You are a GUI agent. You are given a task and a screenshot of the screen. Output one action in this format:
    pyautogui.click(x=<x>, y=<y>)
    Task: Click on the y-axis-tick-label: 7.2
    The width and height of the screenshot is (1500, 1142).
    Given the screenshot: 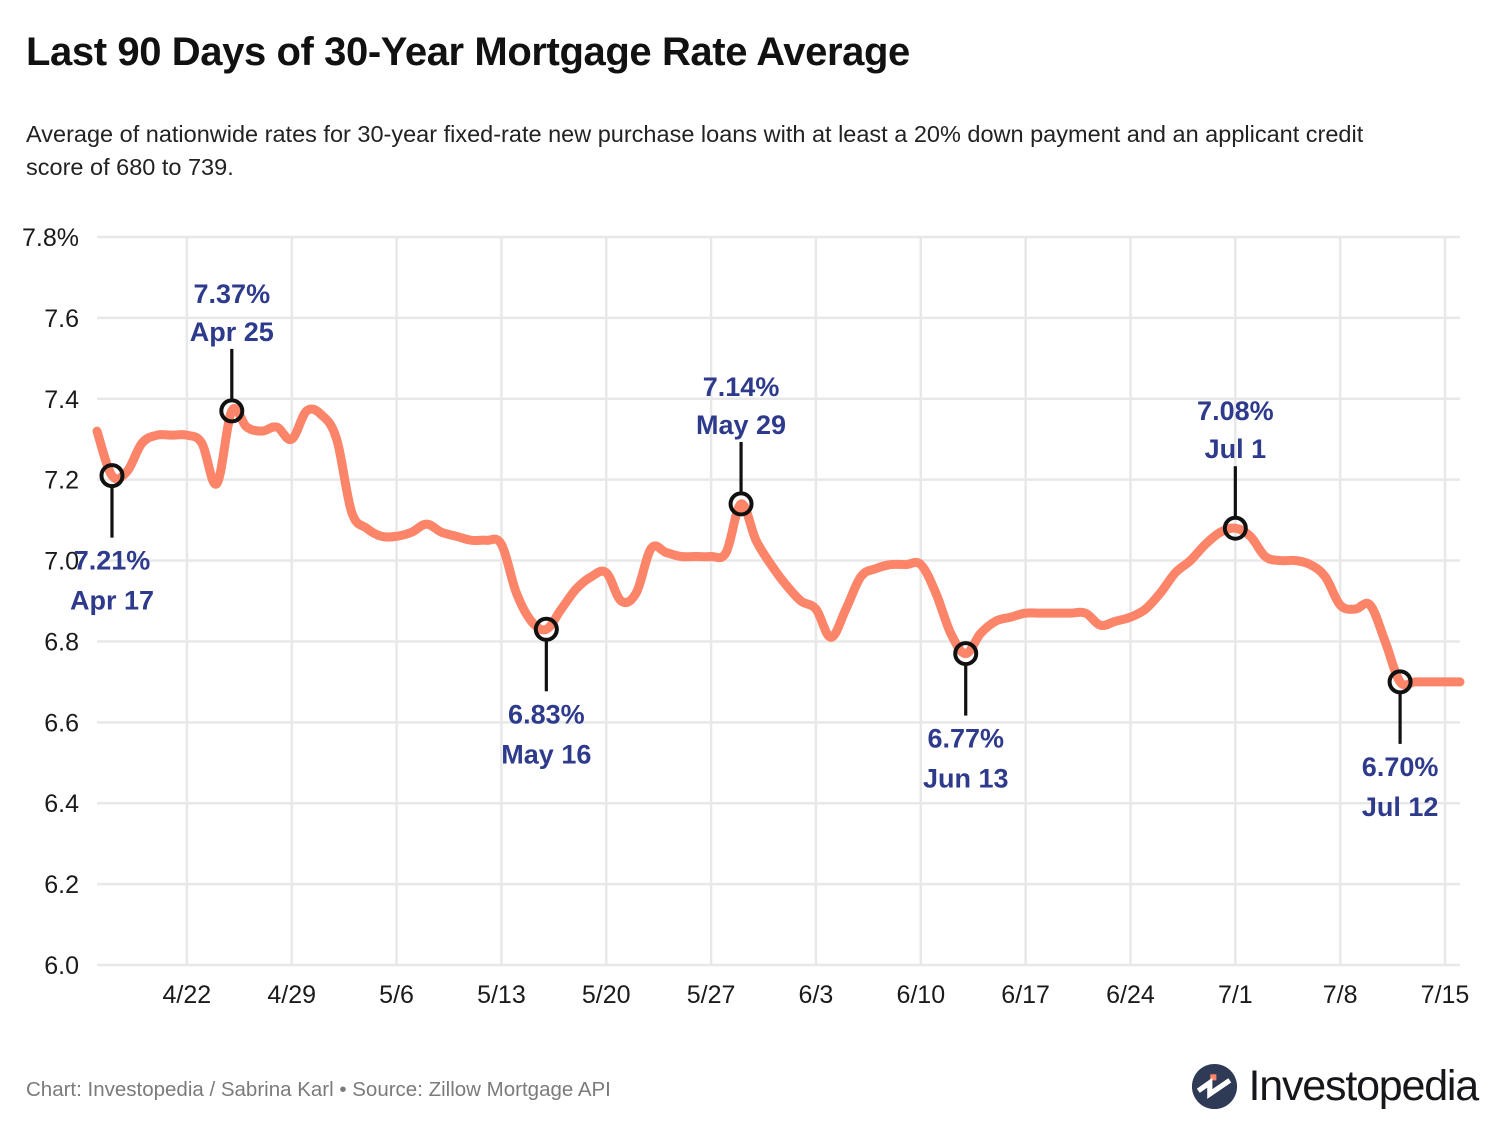 What is the action you would take?
    pyautogui.click(x=61, y=481)
    